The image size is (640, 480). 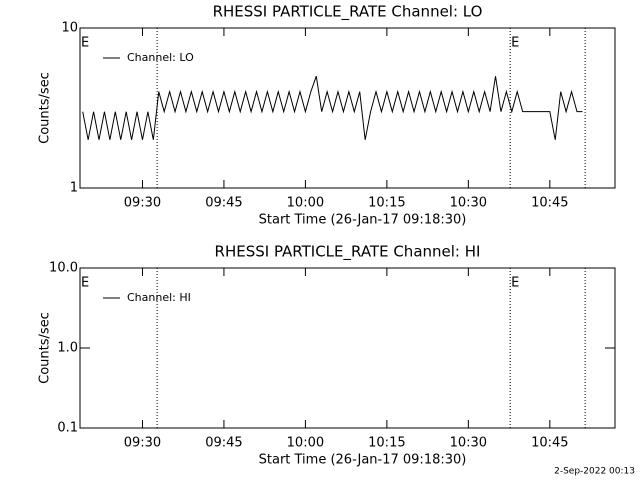 I want to click on y-tick-label: 0.1, so click(x=67, y=428).